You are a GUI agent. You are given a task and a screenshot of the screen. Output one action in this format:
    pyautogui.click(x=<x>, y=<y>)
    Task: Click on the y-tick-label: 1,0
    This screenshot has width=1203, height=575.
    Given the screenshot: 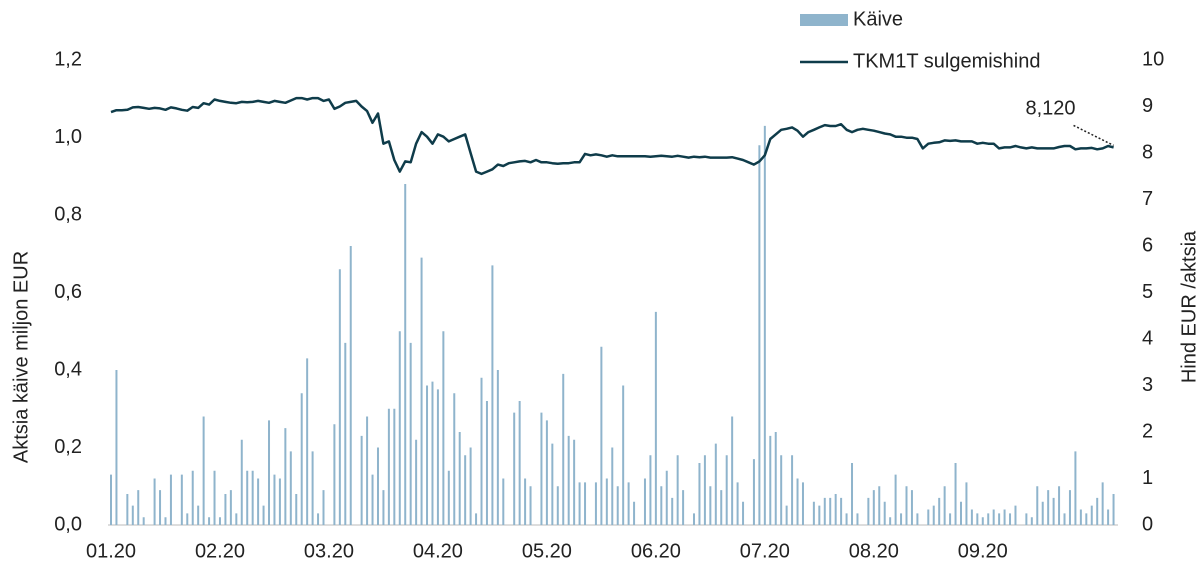 What is the action you would take?
    pyautogui.click(x=68, y=137)
    